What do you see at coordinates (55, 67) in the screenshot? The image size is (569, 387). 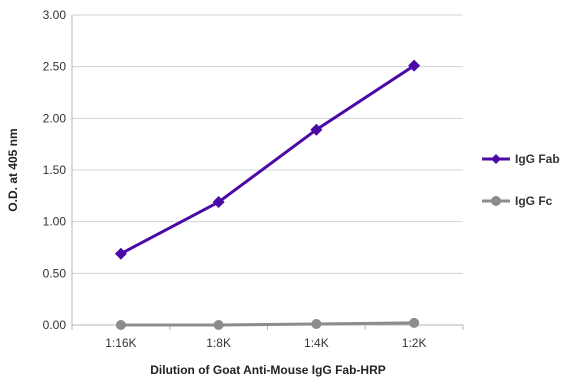 I see `y-tick-label: 2.50` at bounding box center [55, 67].